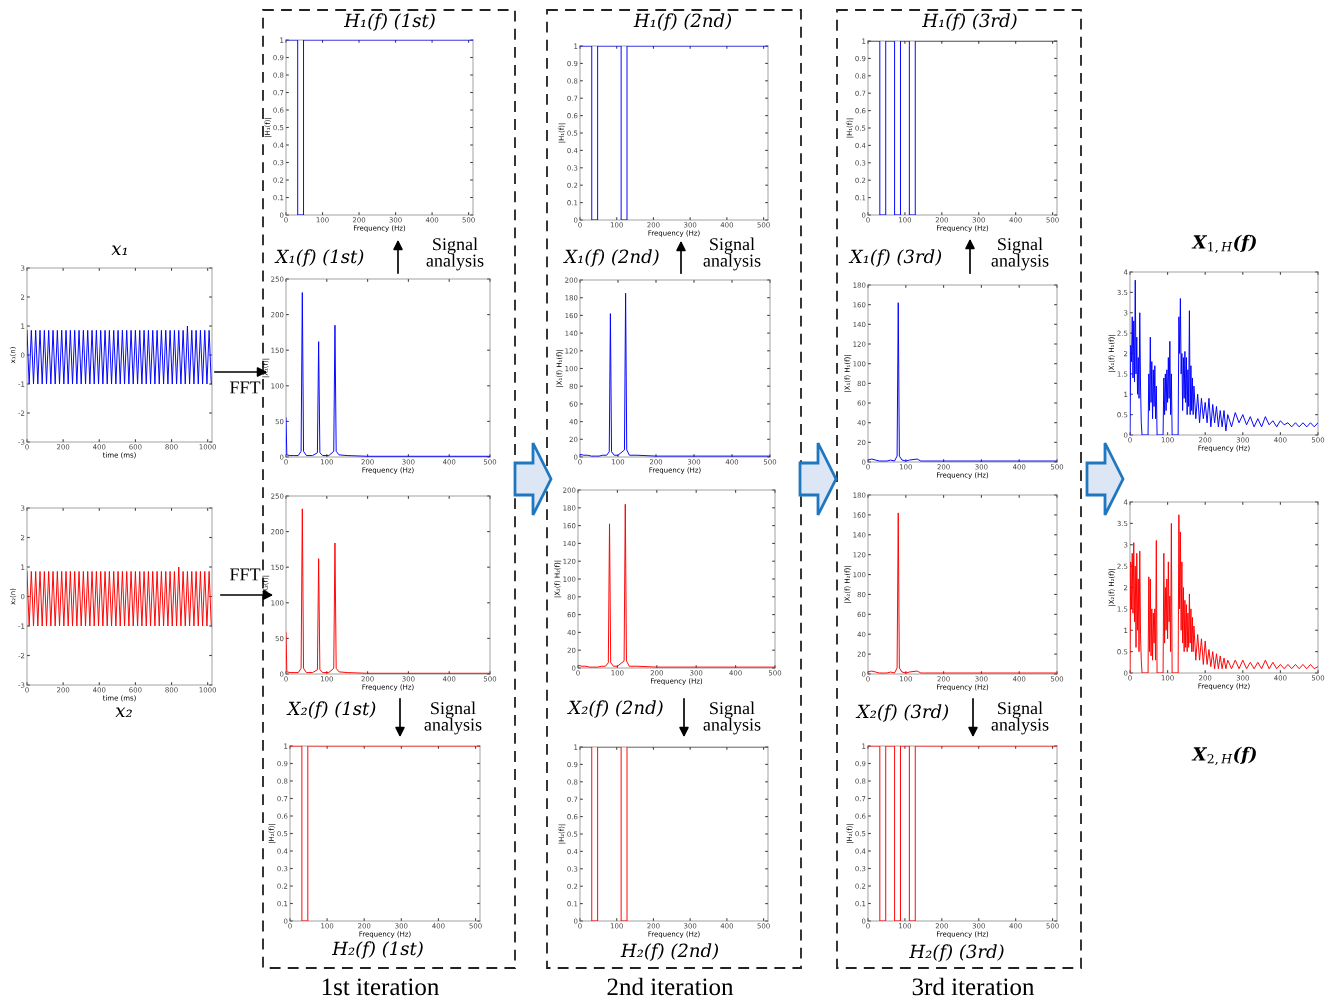 Image resolution: width=1330 pixels, height=1005 pixels. What do you see at coordinates (1223, 244) in the screenshot?
I see `chart-title: X$_{1,H}$(f)` at bounding box center [1223, 244].